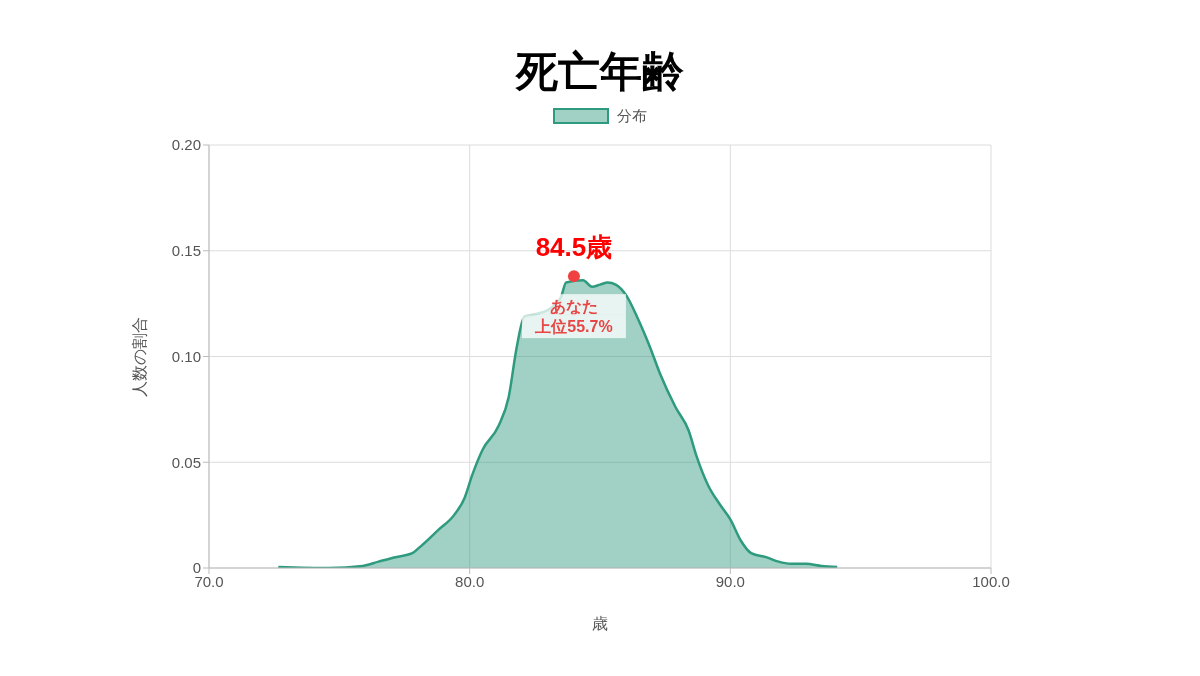 The image size is (1200, 676). What do you see at coordinates (600, 624) in the screenshot?
I see `x-axis-title: 歳` at bounding box center [600, 624].